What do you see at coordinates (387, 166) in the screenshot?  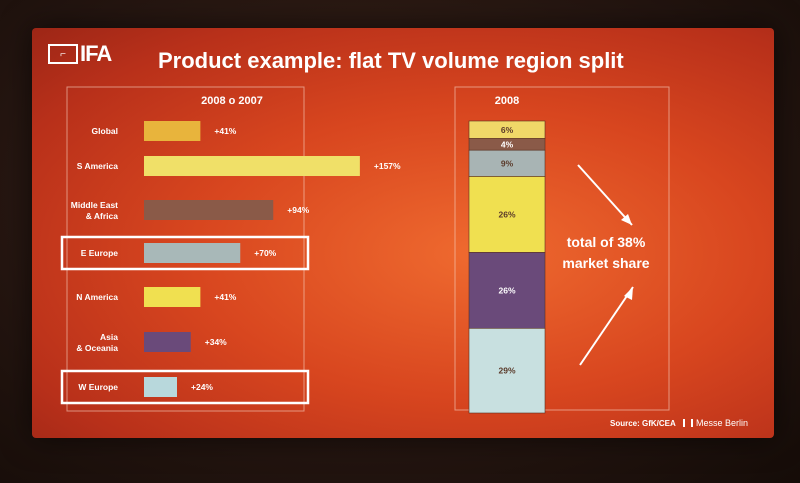 I see `value-label-s-america: +157%` at bounding box center [387, 166].